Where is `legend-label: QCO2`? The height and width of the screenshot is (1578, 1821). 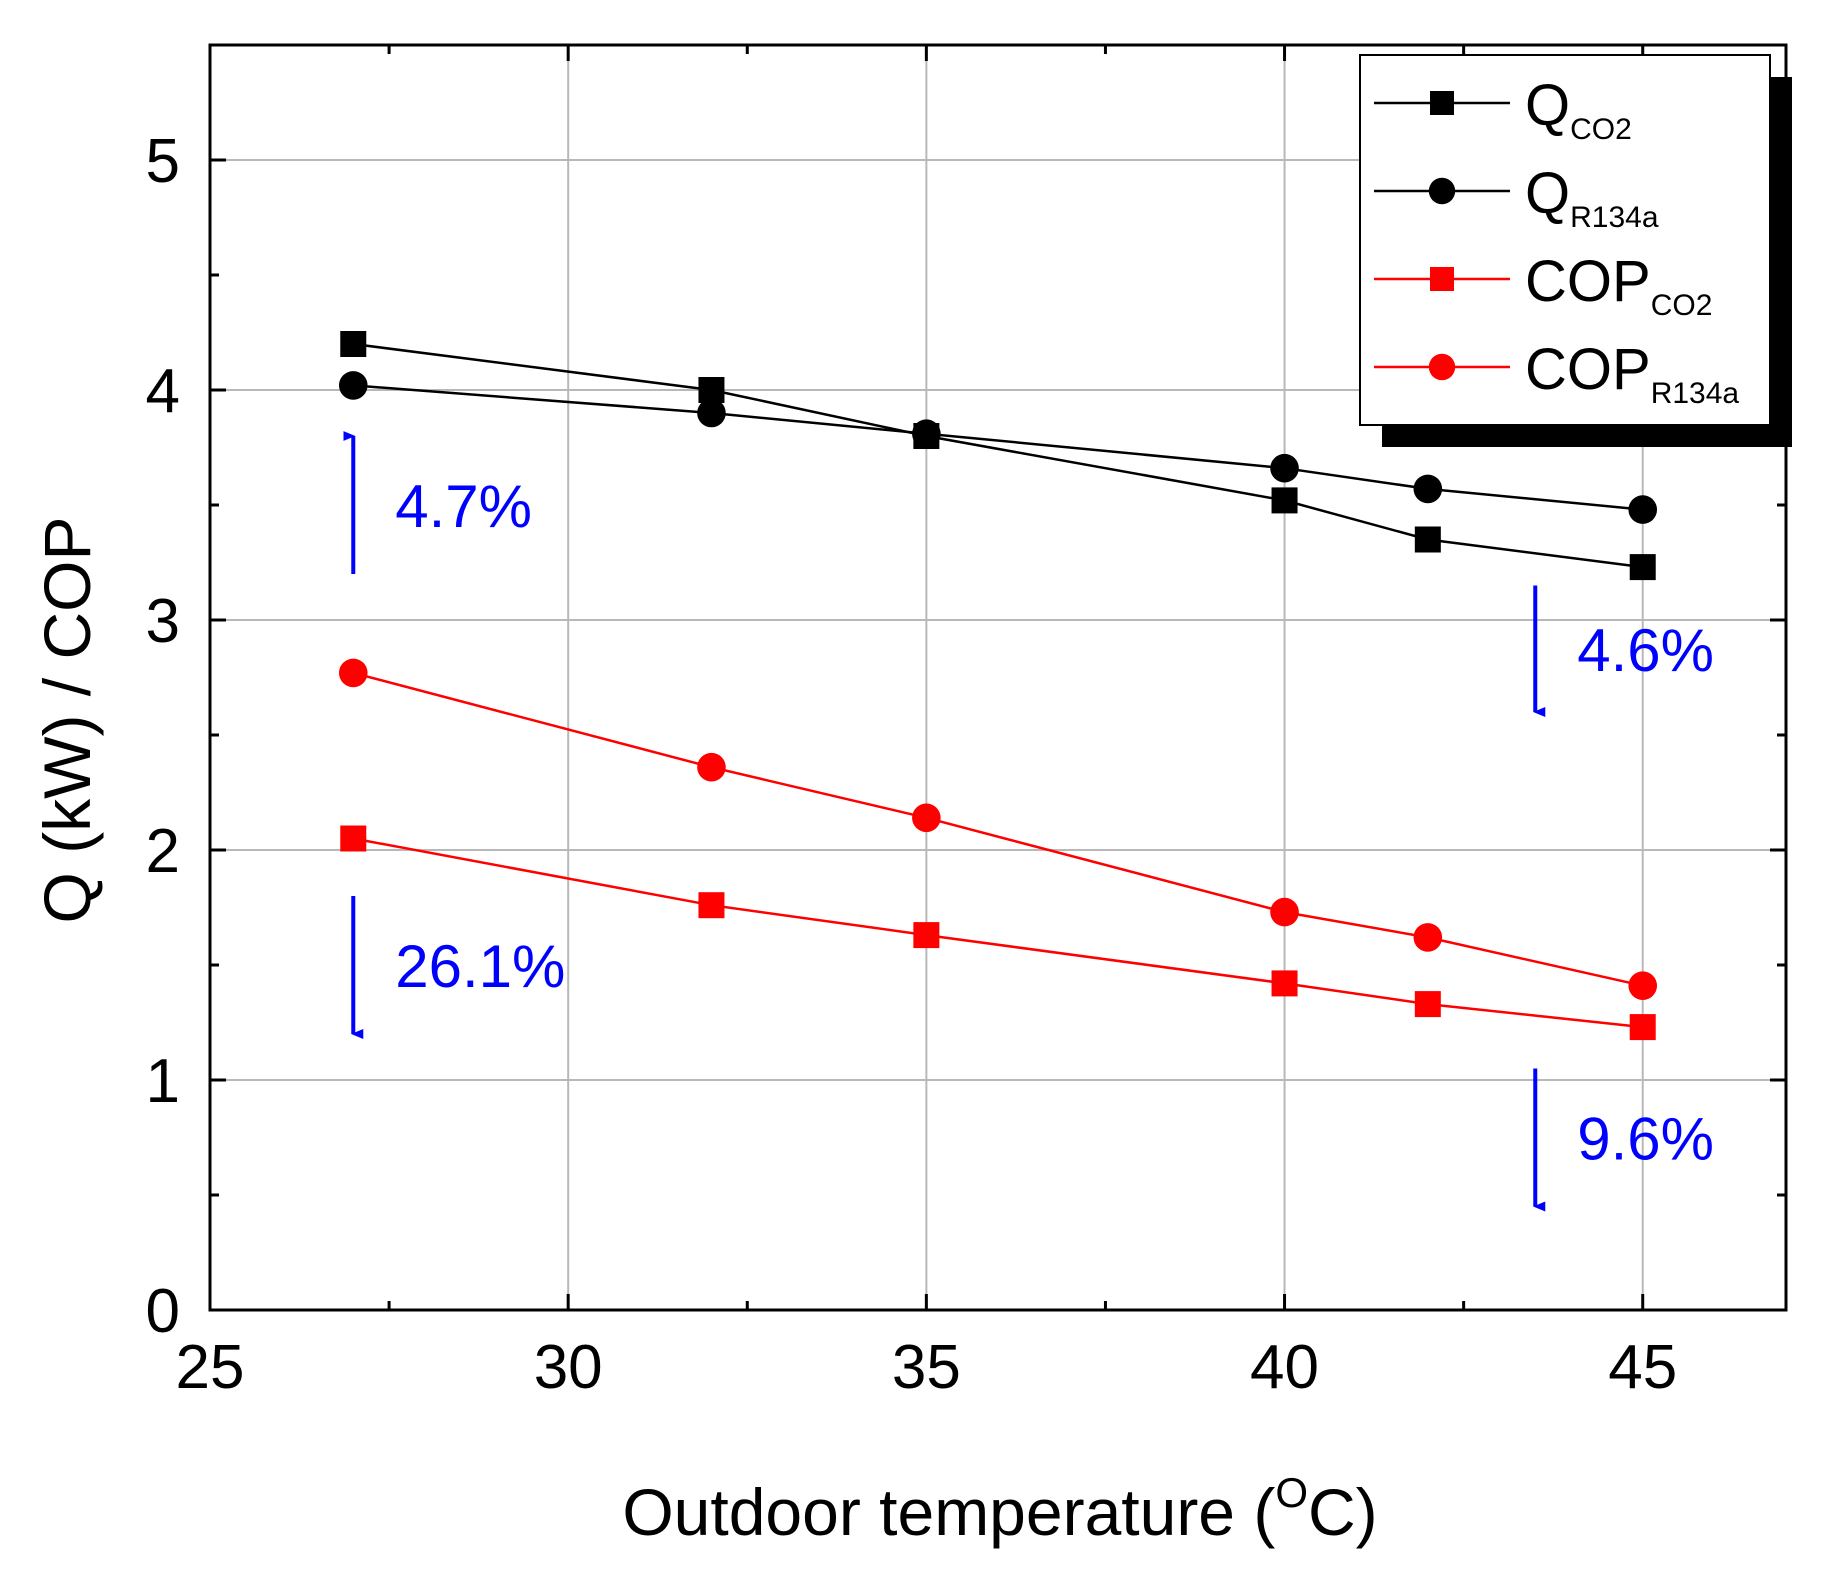 legend-label: QCO2 is located at coordinates (1578, 109).